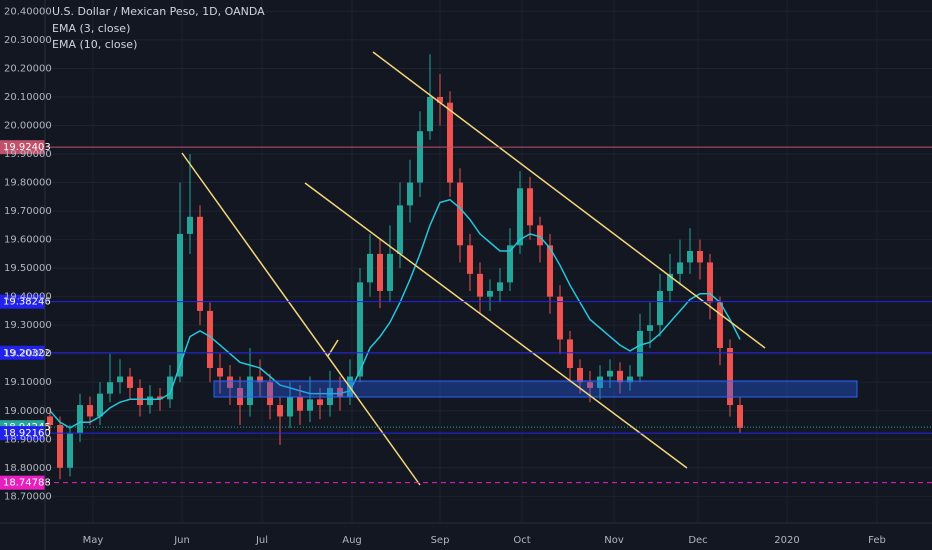  I want to click on y-tick-label: 19.20000, so click(28, 354).